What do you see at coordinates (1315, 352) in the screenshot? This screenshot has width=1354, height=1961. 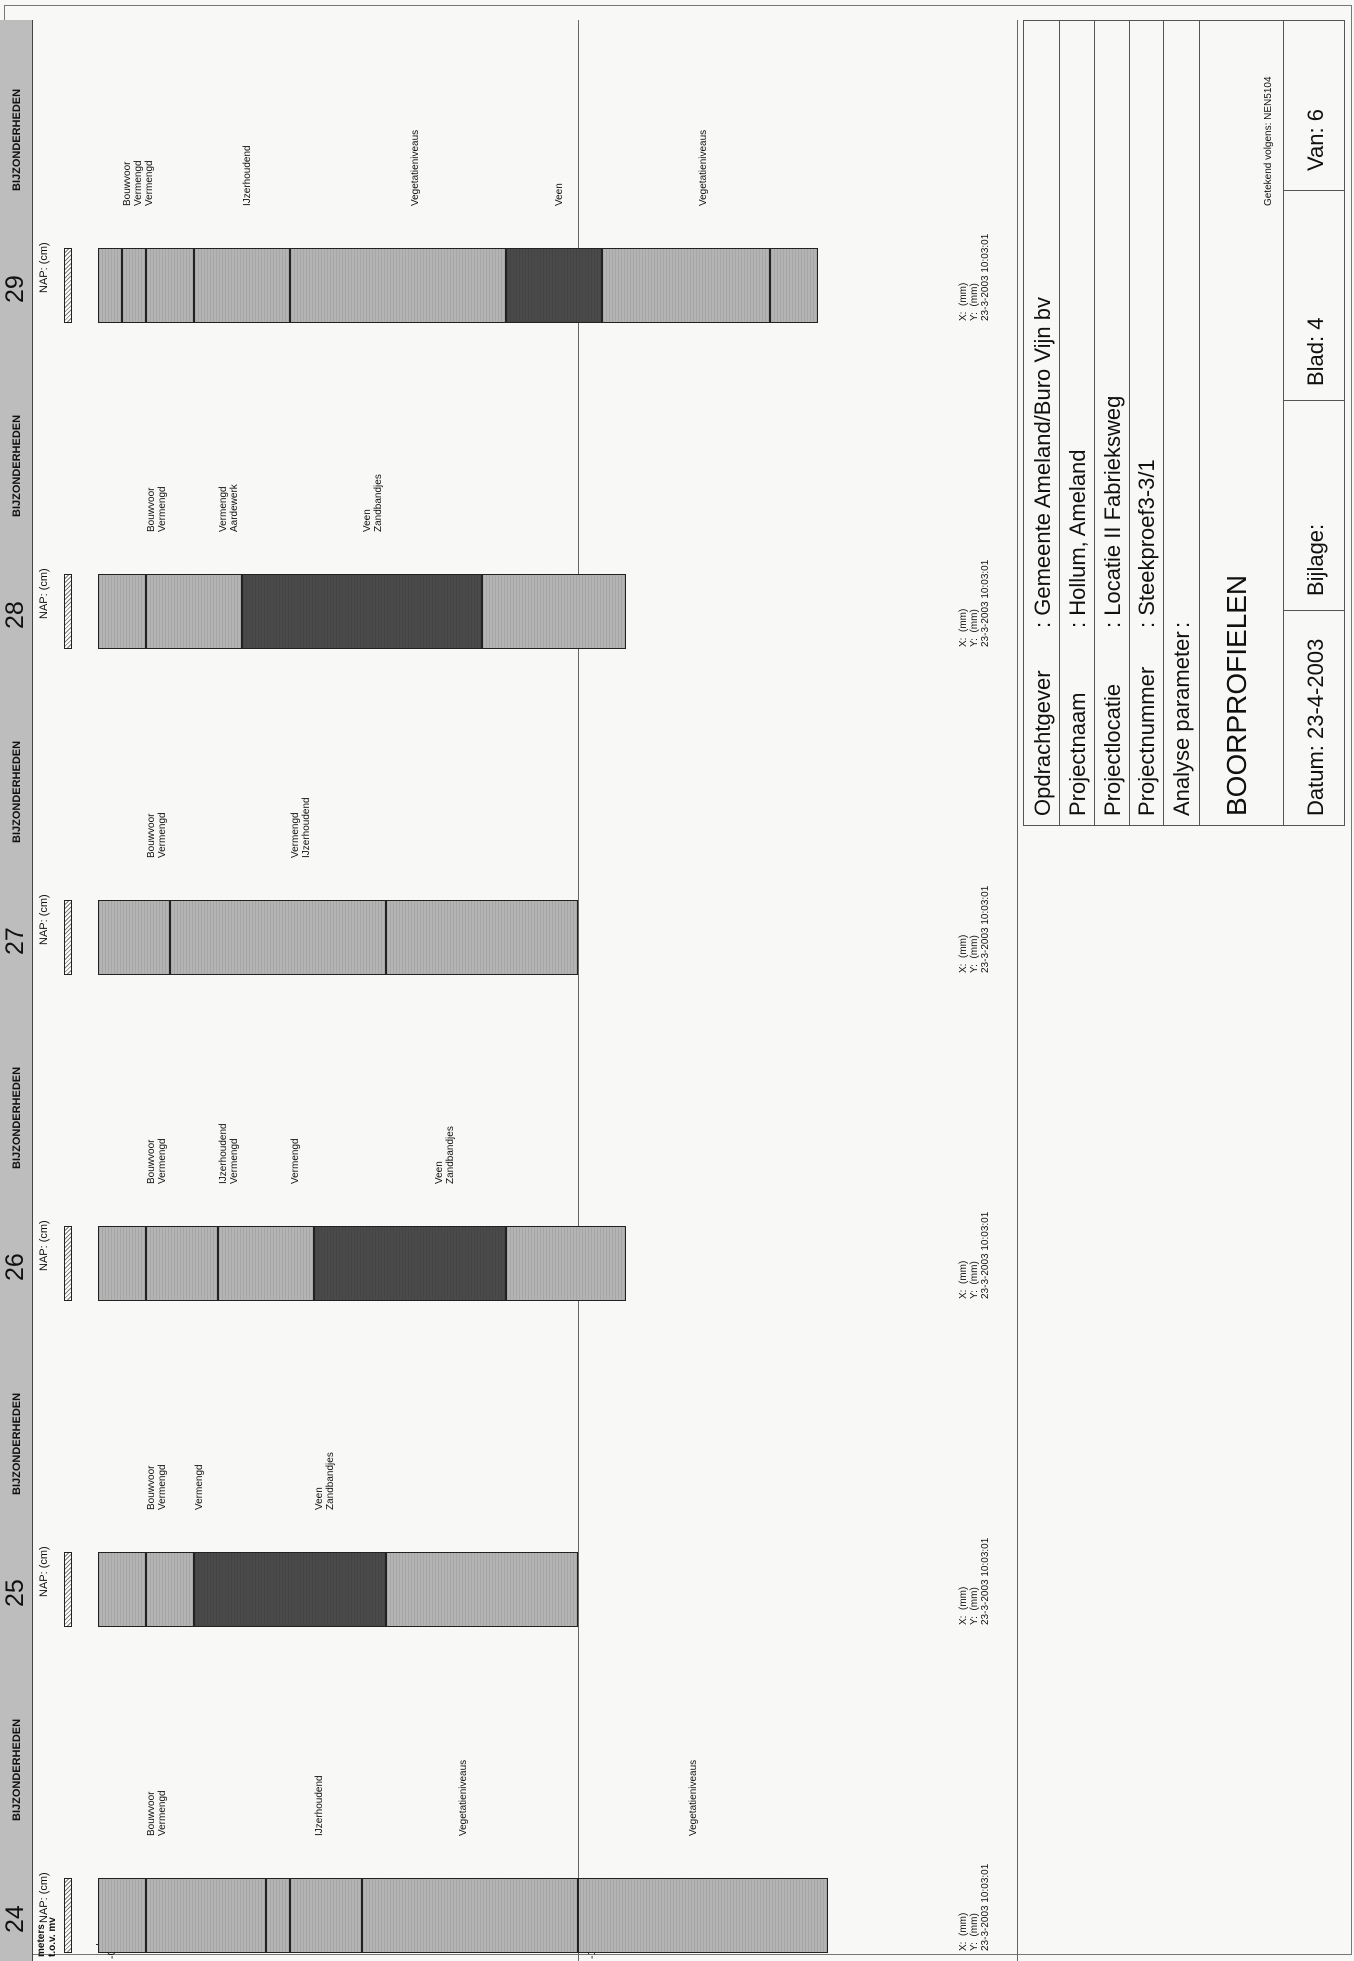 I see `blad: Blad: 4` at bounding box center [1315, 352].